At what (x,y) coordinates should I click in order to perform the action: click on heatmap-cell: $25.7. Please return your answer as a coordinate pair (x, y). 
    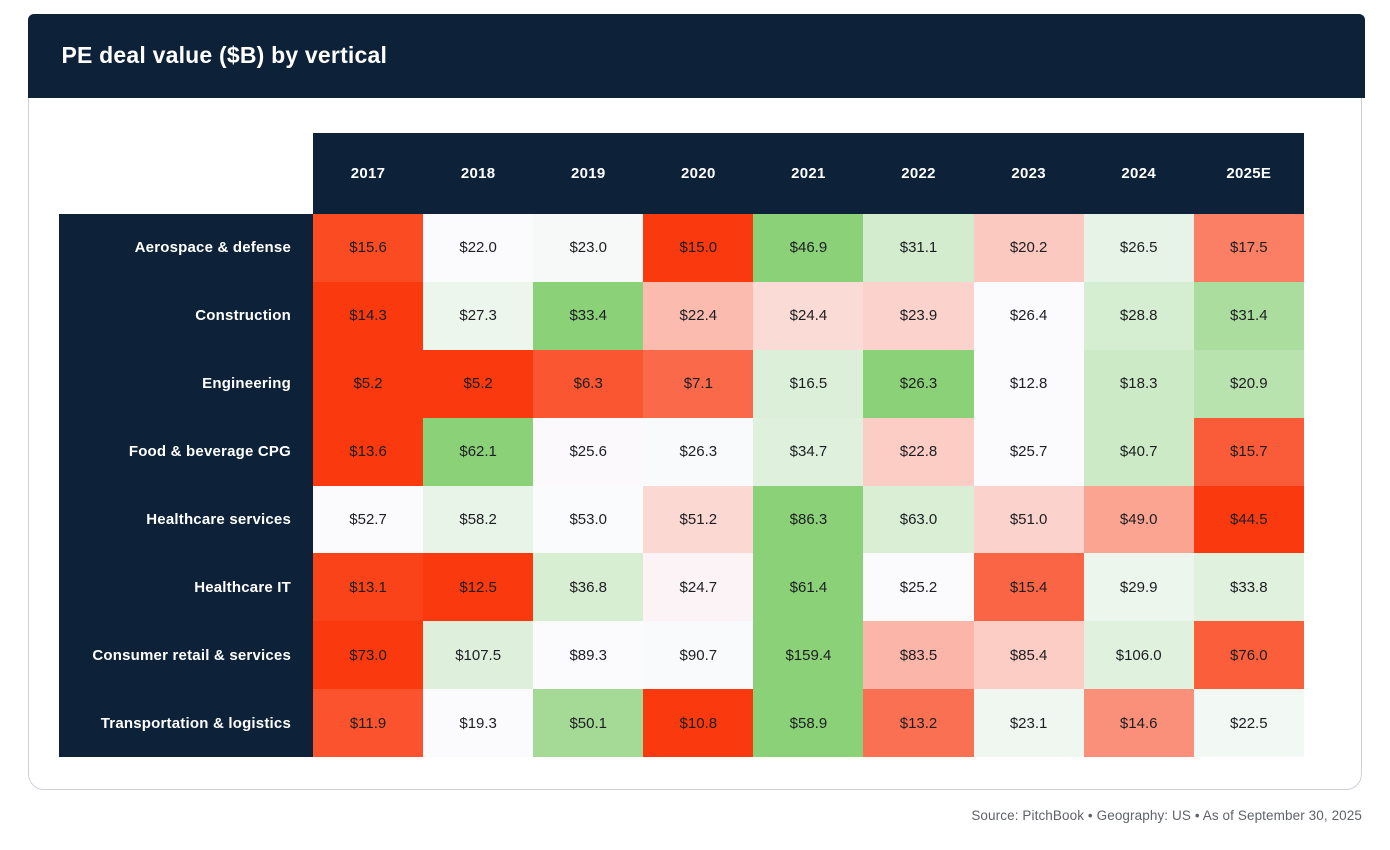
    Looking at the image, I should click on (1028, 451).